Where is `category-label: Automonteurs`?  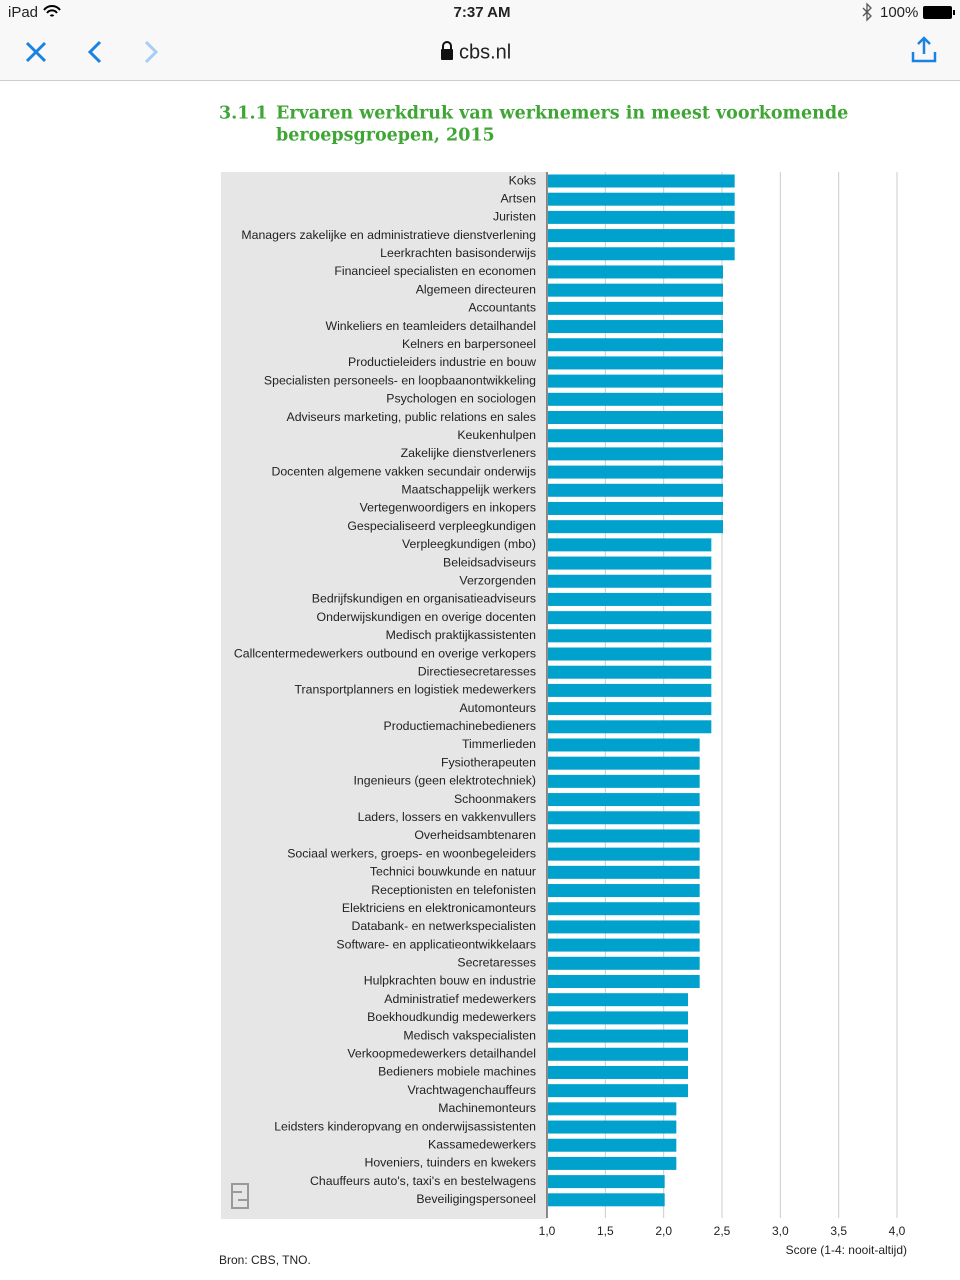
category-label: Automonteurs is located at coordinates (497, 708).